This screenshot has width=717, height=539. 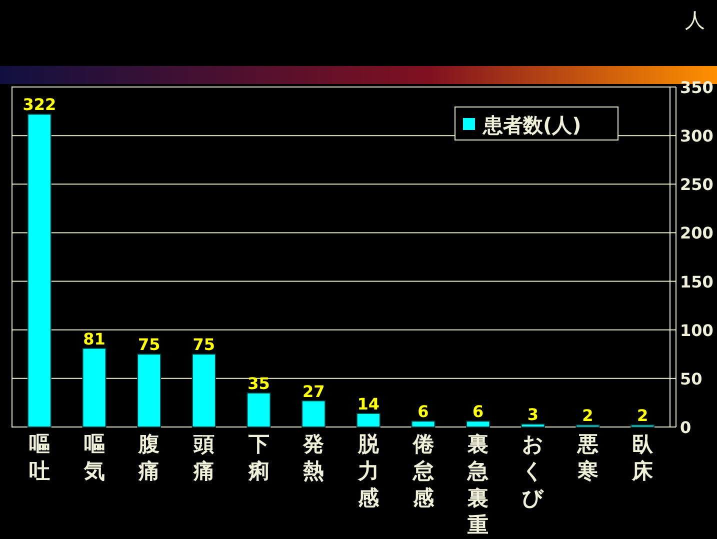 What do you see at coordinates (532, 414) in the screenshot?
I see `data-label: 3` at bounding box center [532, 414].